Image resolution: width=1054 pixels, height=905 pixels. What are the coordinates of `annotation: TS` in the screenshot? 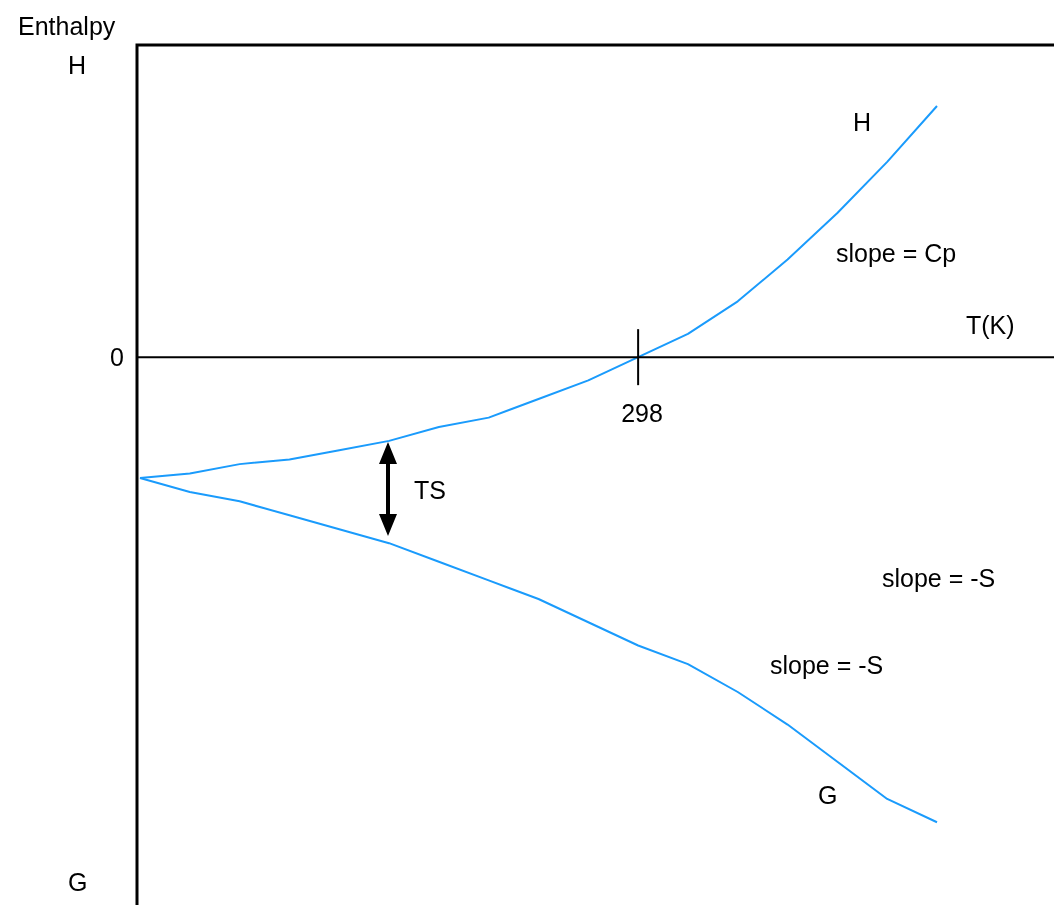 It's located at (430, 490).